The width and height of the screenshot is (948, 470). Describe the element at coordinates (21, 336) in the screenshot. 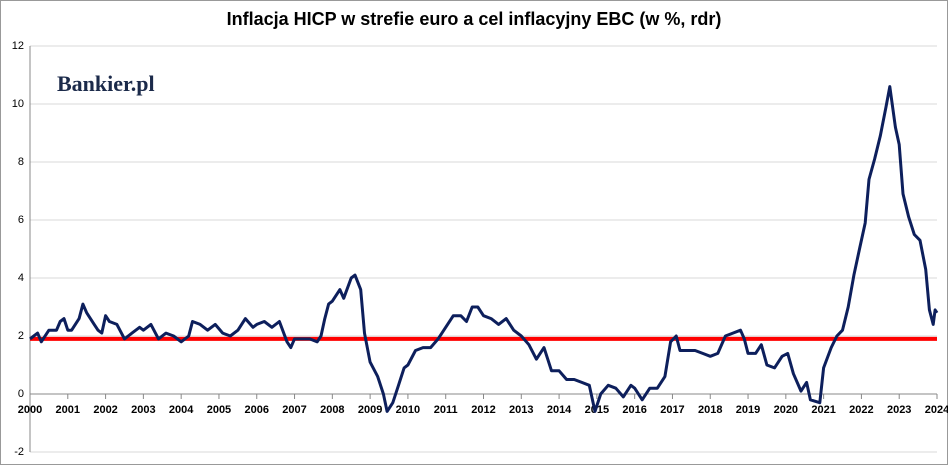

I see `y-tick-label: 2` at that location.